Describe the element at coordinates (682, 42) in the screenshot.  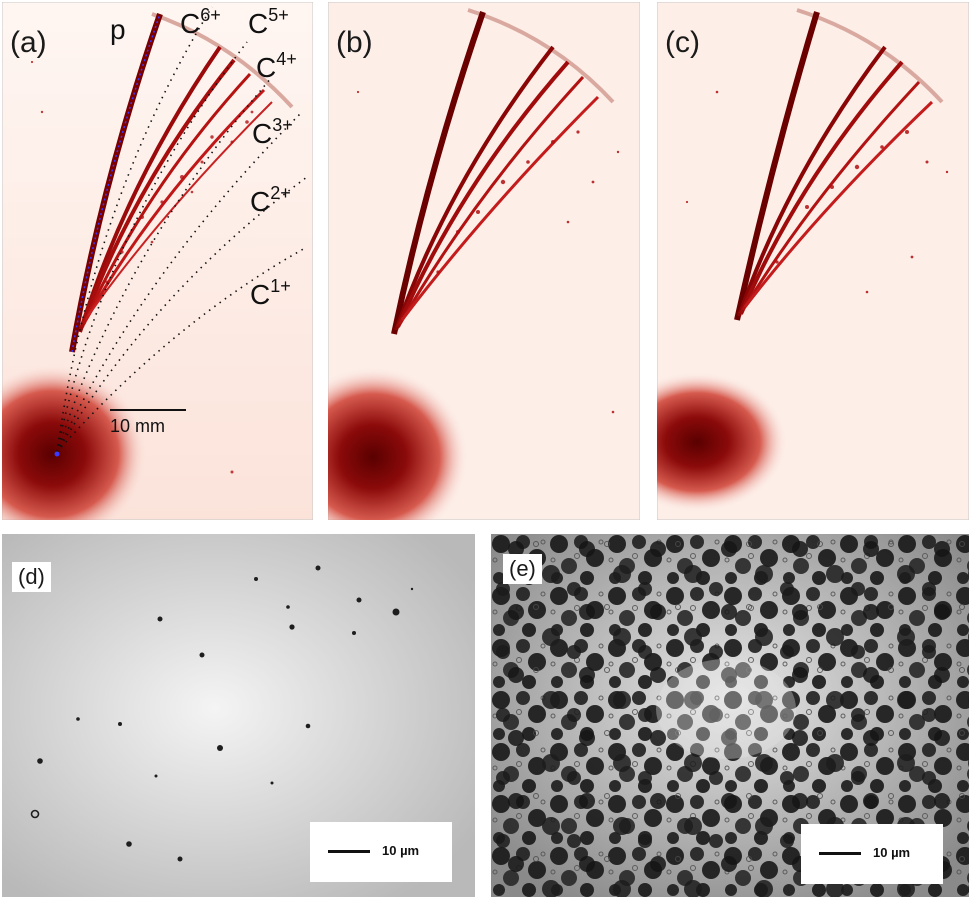
I see `panel-c-label: (c)` at that location.